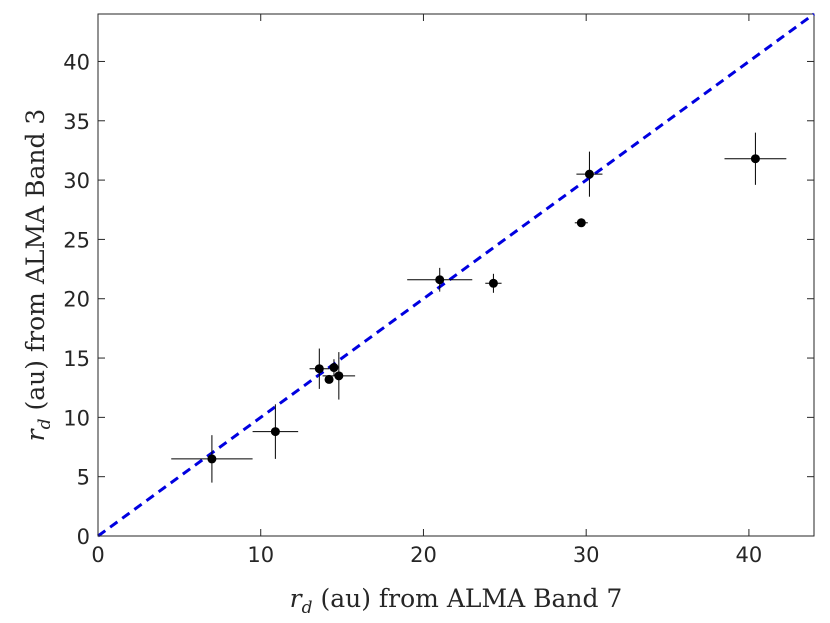 The image size is (830, 623). Describe the element at coordinates (423, 555) in the screenshot. I see `x-tick-label: 20` at that location.